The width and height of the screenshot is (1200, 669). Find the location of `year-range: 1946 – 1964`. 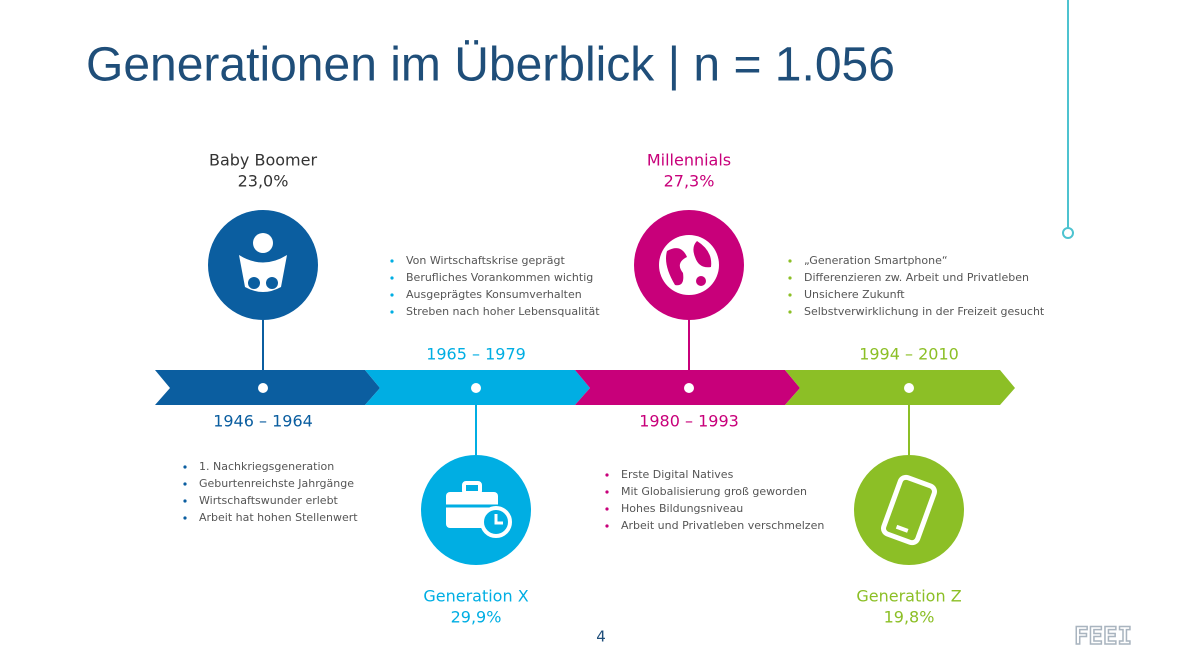

year-range: 1946 – 1964 is located at coordinates (263, 421).